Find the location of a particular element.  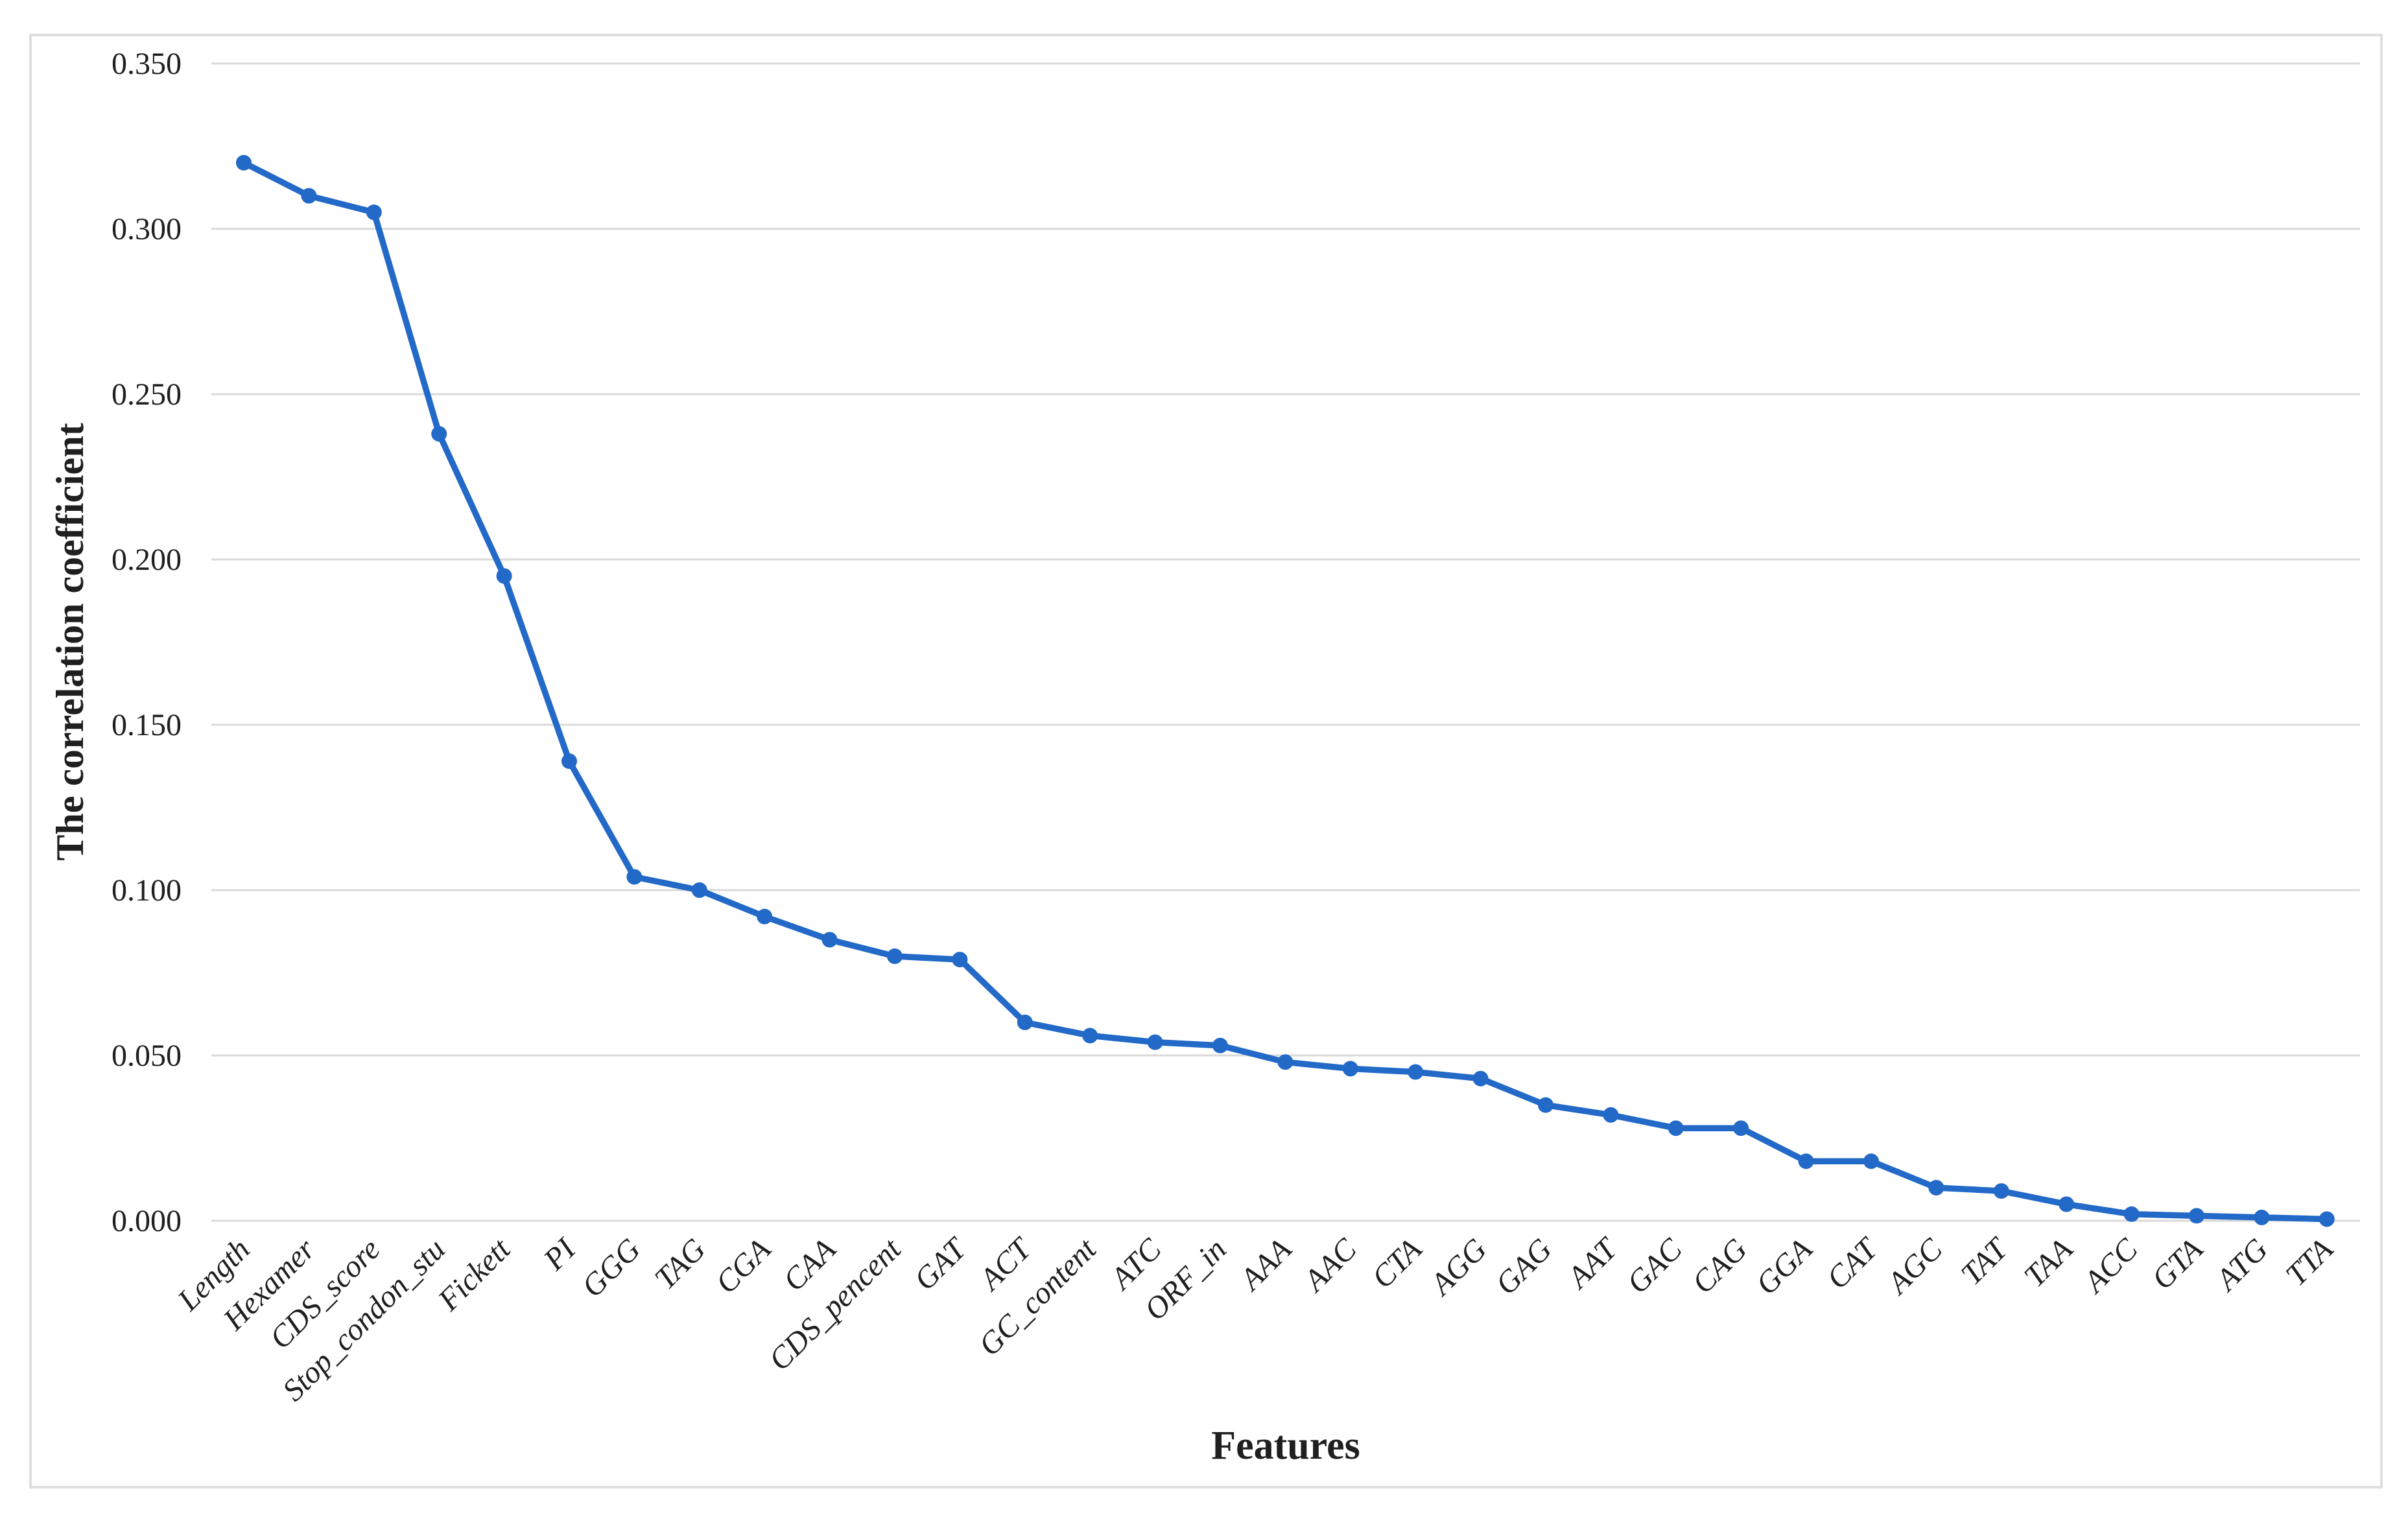

x-tick-label: GTA is located at coordinates (2177, 1264).